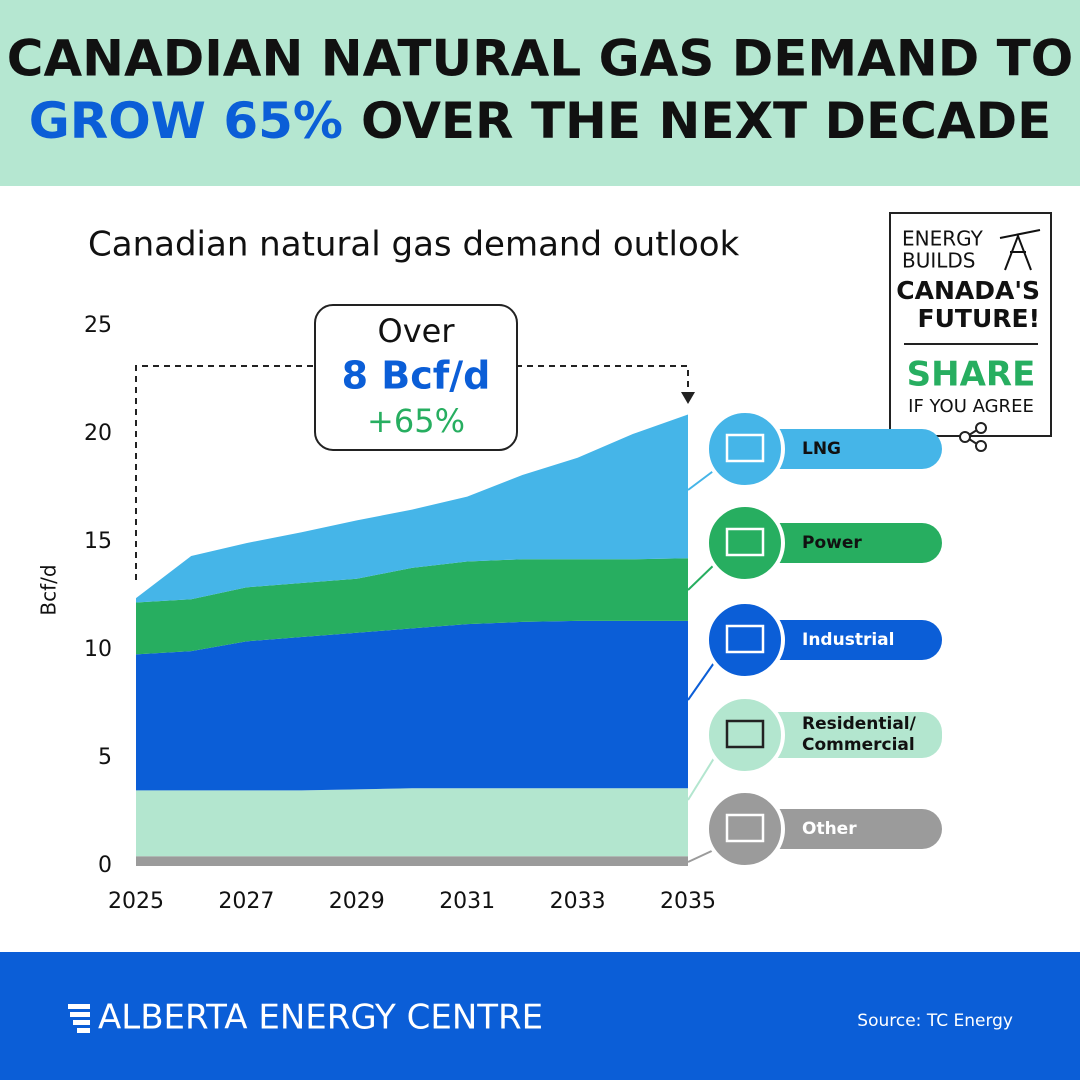  What do you see at coordinates (414, 245) in the screenshot?
I see `chart-title: Canadian natural gas demand outlook` at bounding box center [414, 245].